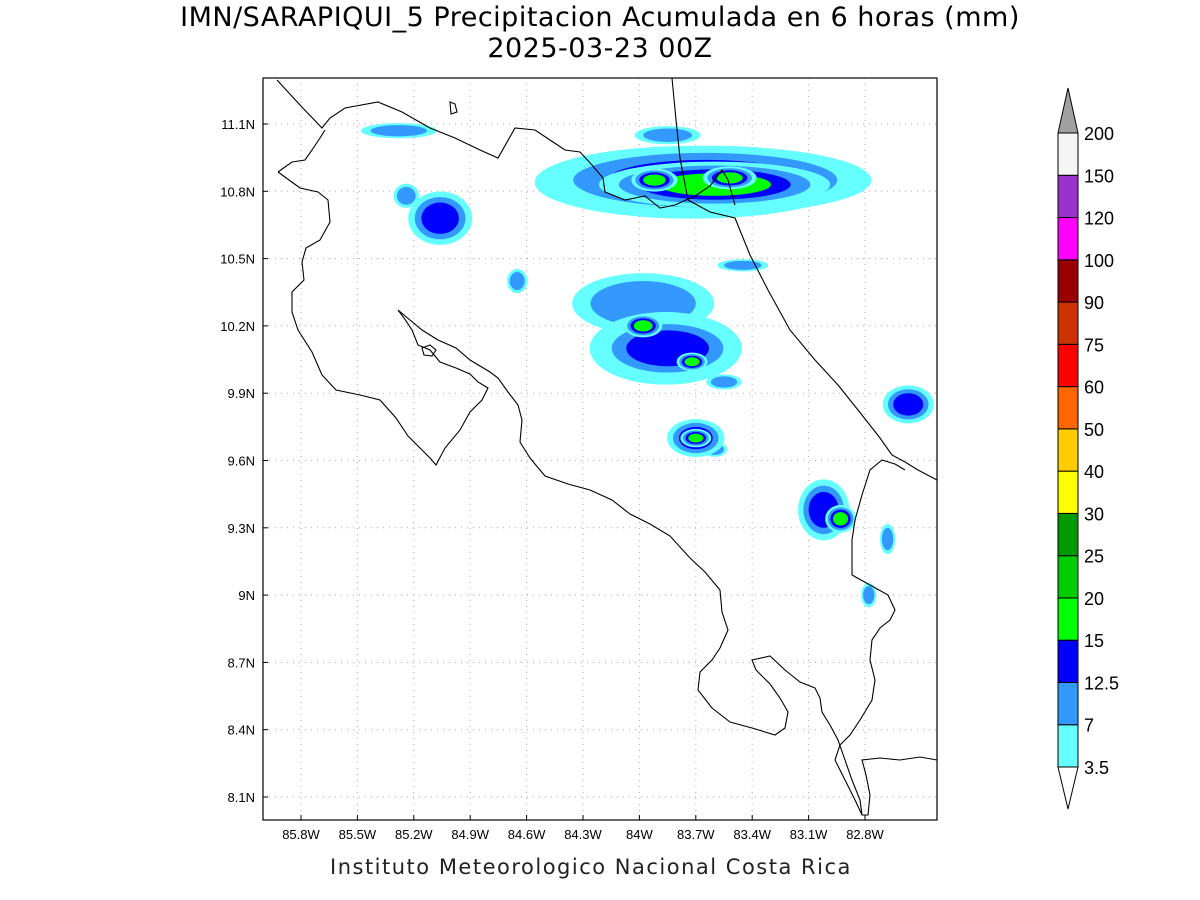  What do you see at coordinates (1094, 430) in the screenshot?
I see `colorbar-label: 50` at bounding box center [1094, 430].